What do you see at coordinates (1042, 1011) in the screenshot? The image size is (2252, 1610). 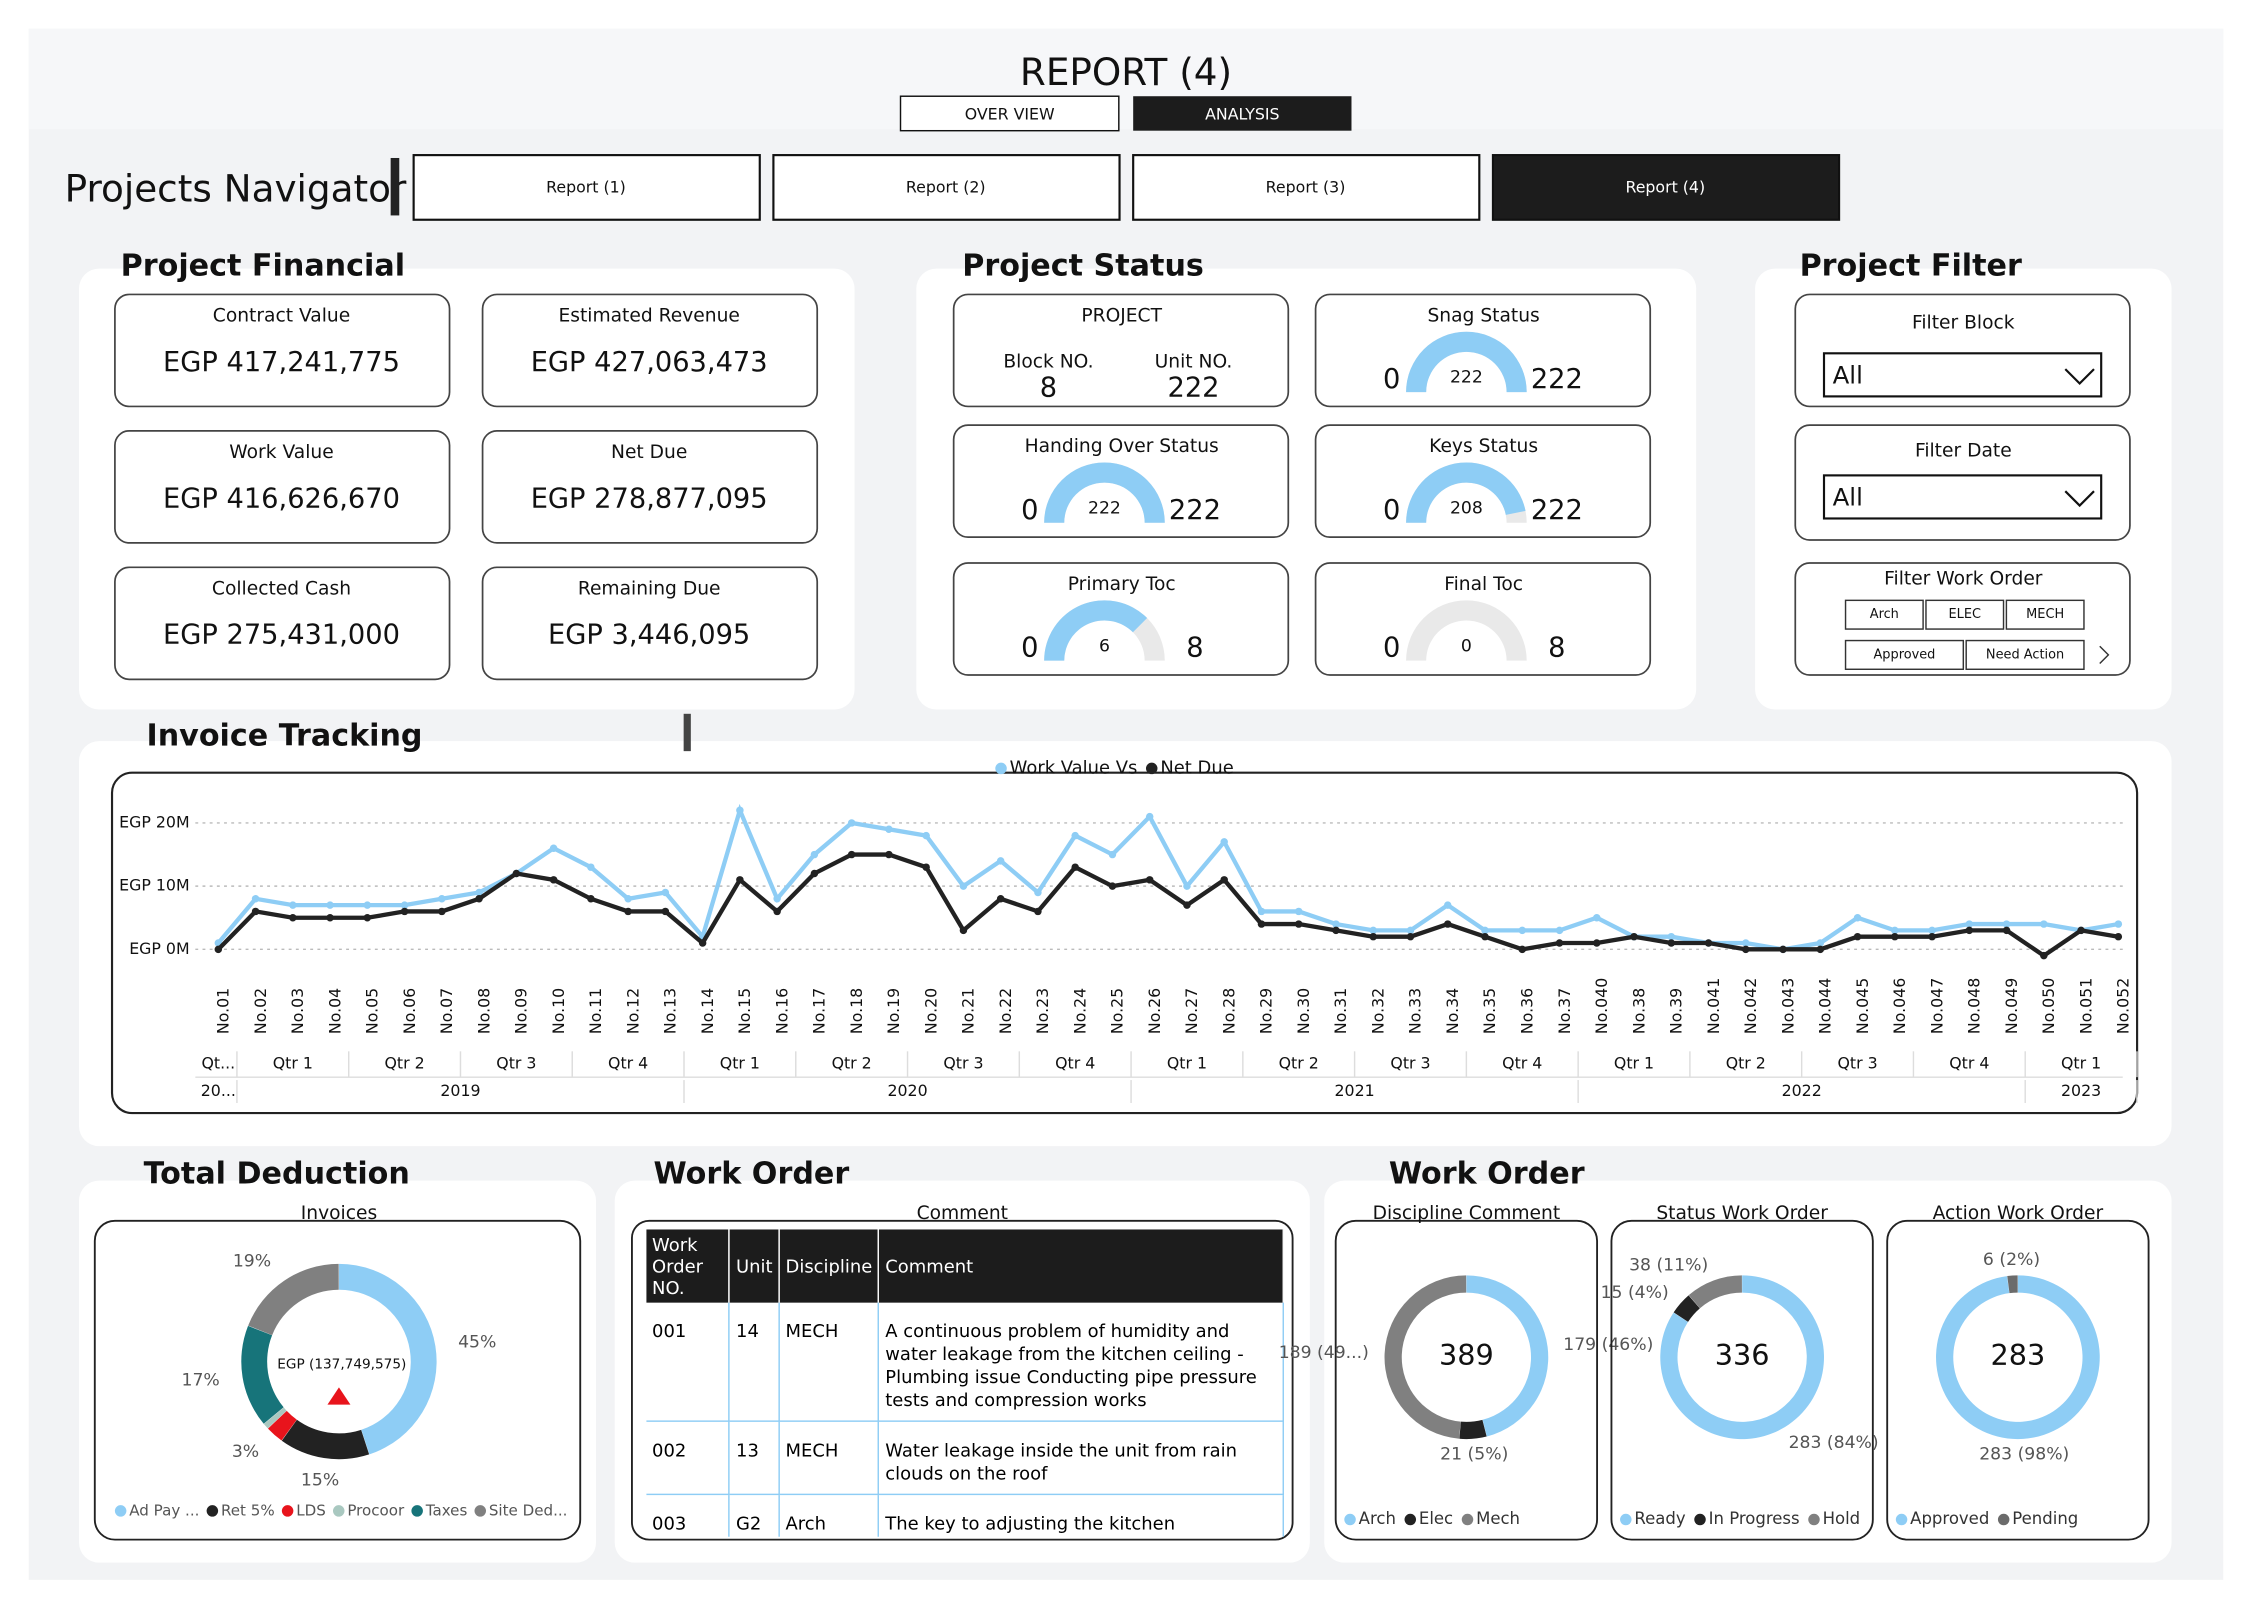 I see `x-tick-label: No.23` at bounding box center [1042, 1011].